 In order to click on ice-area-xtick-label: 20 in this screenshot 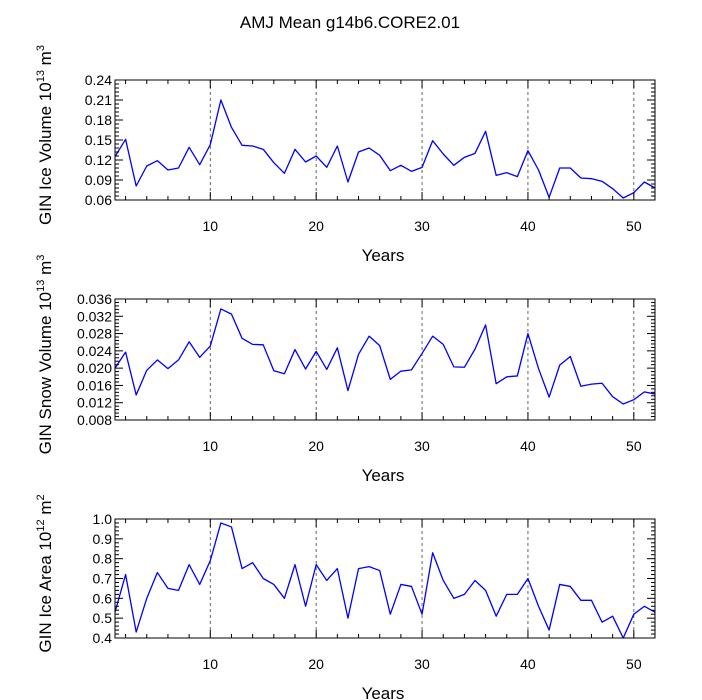, I will do `click(316, 664)`.